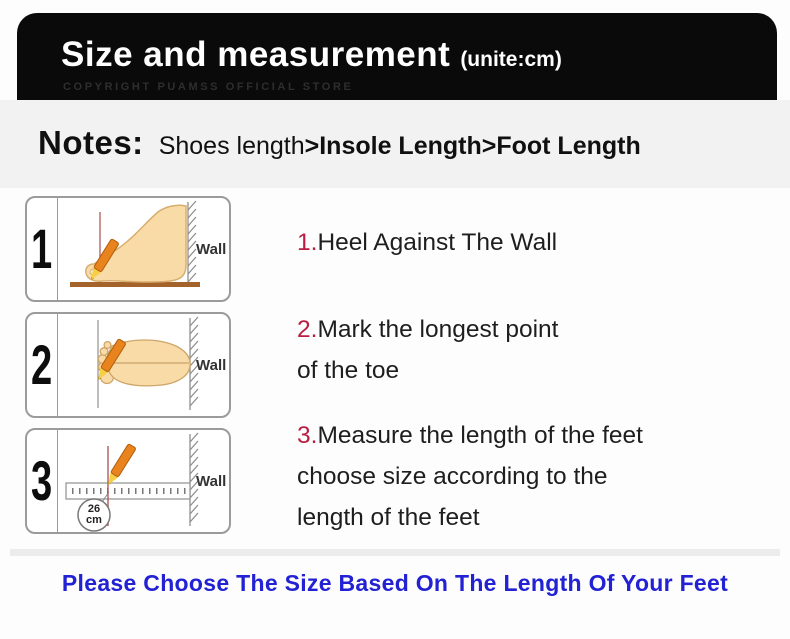 The height and width of the screenshot is (639, 790). Describe the element at coordinates (472, 146) in the screenshot. I see `length-chain-bold: >Insole Length>Foot Length` at that location.